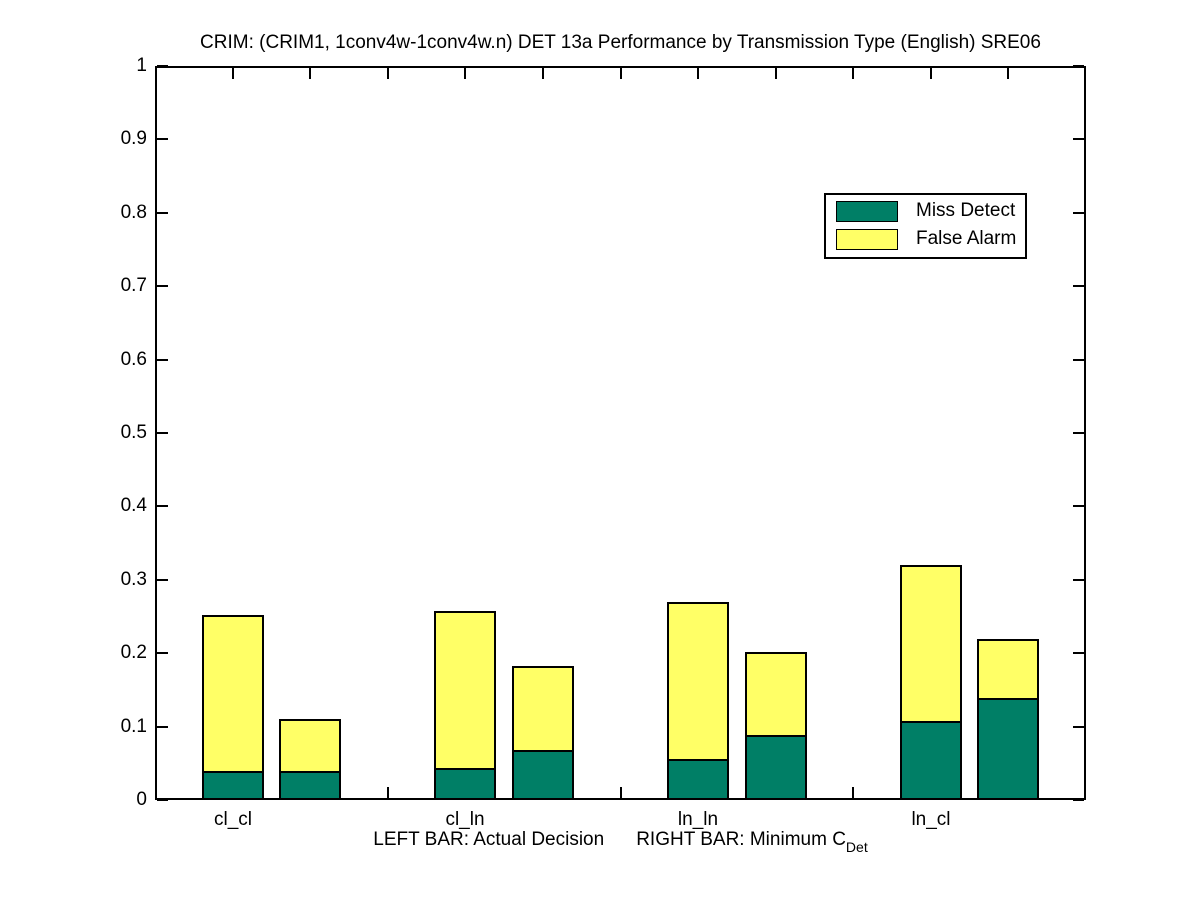 The width and height of the screenshot is (1201, 900). What do you see at coordinates (698, 701) in the screenshot?
I see `bar-ln_ln-actual-decision` at bounding box center [698, 701].